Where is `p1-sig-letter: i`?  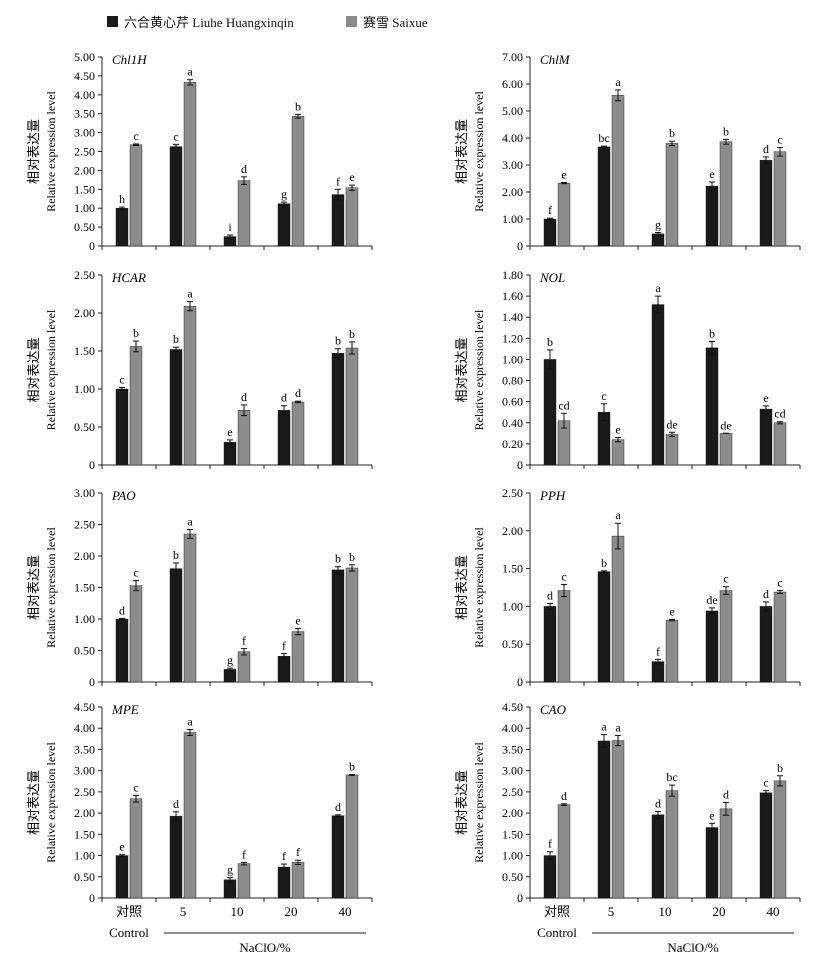
p1-sig-letter: i is located at coordinates (230, 227).